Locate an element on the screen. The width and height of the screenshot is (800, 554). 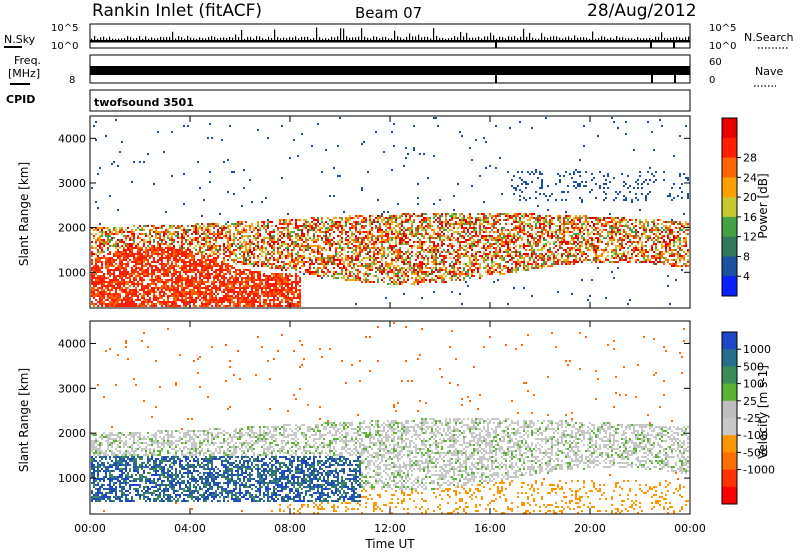
freq-right-tick-bottom: 0 is located at coordinates (712, 80).